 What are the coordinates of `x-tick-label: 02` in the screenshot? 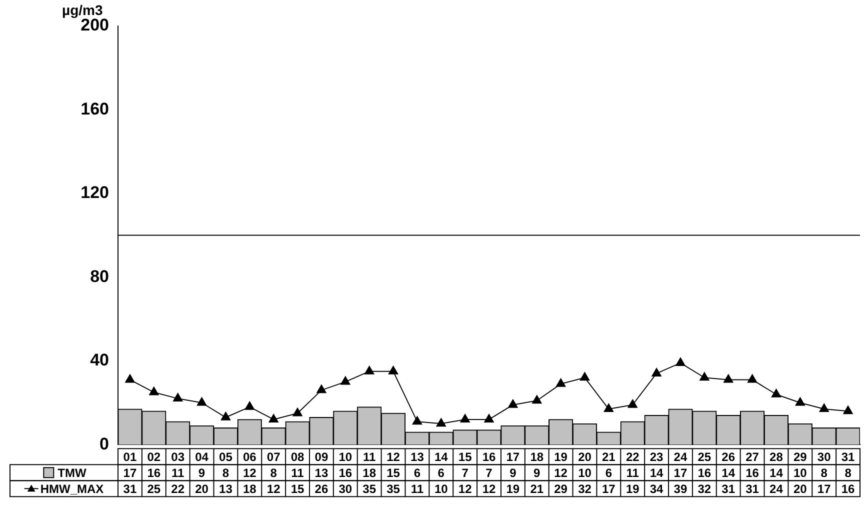 It's located at (154, 457).